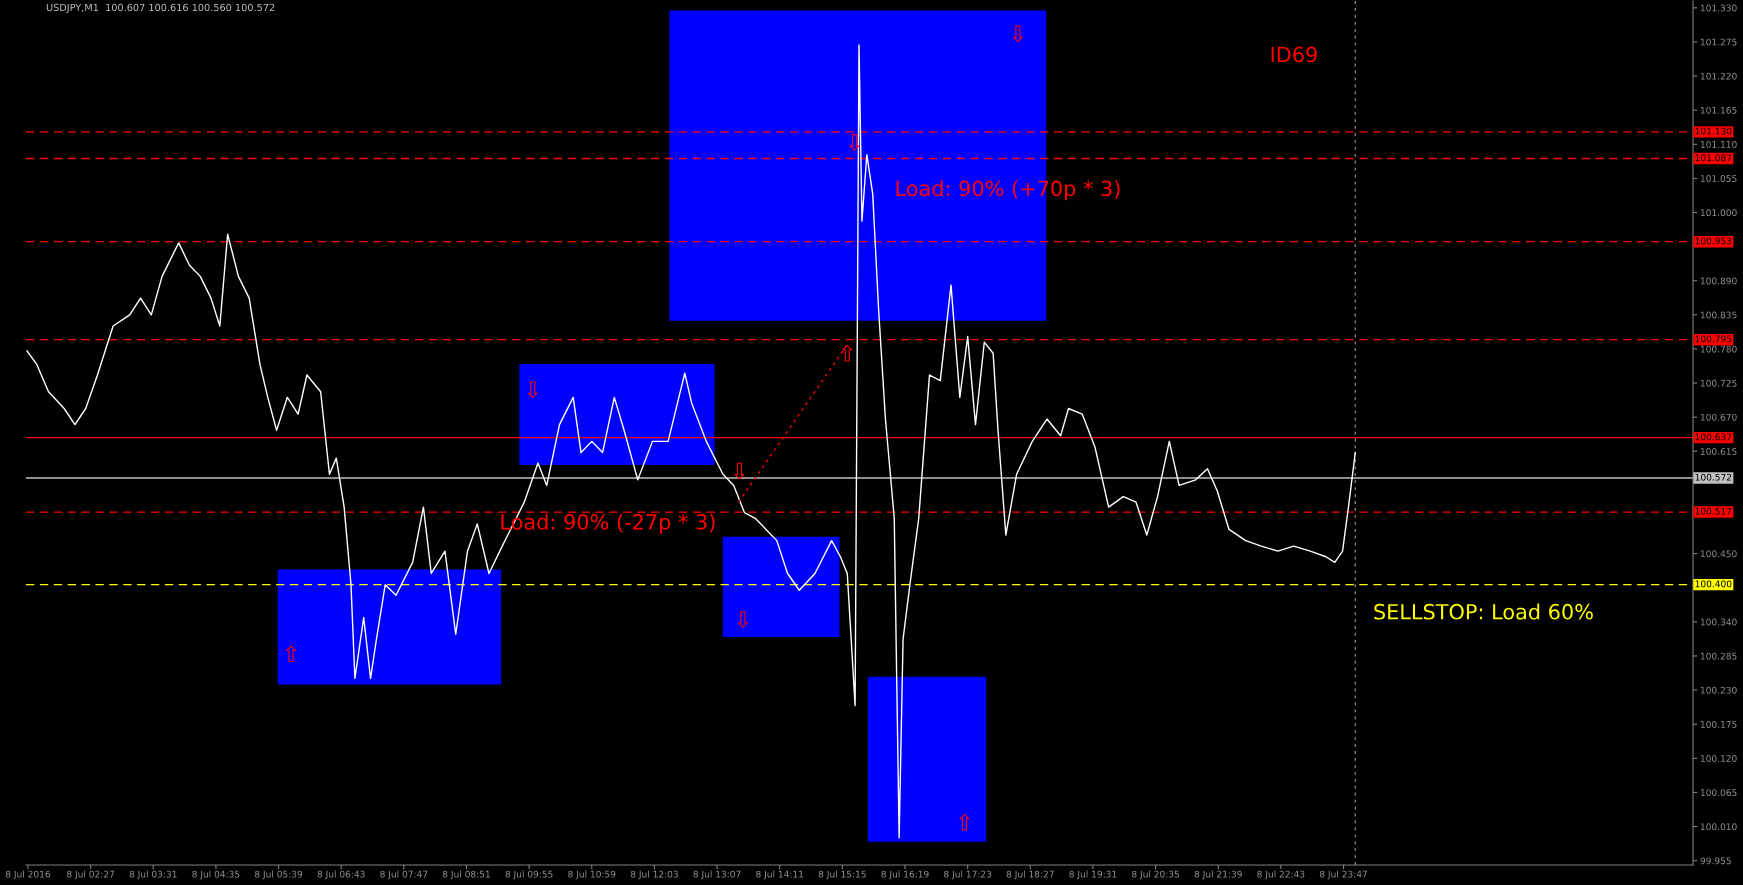 This screenshot has width=1743, height=885. Describe the element at coordinates (1713, 437) in the screenshot. I see `ref-line-label: 100.637` at that location.